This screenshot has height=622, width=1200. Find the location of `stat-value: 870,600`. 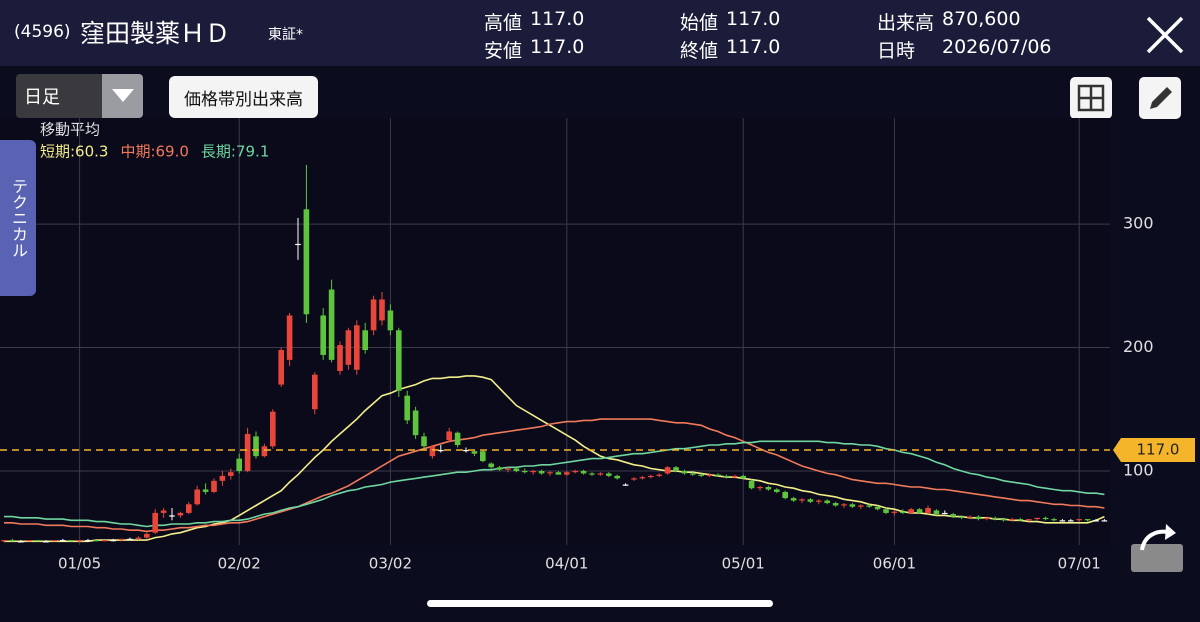

stat-value: 870,600 is located at coordinates (981, 19).